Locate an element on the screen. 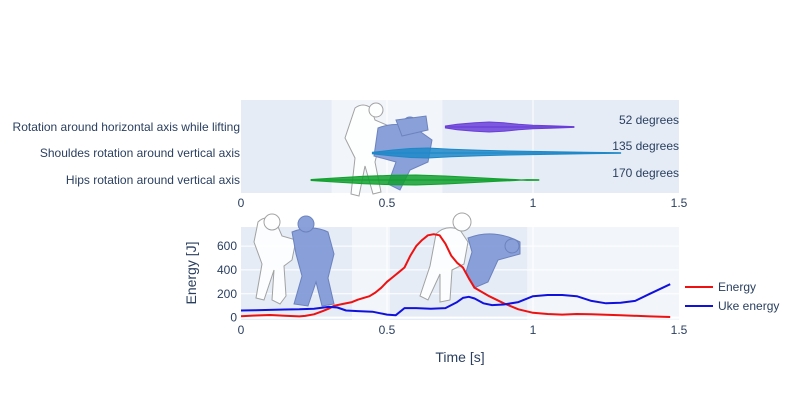 The width and height of the screenshot is (800, 400). bottom-y-tick-label: 600 is located at coordinates (227, 246).